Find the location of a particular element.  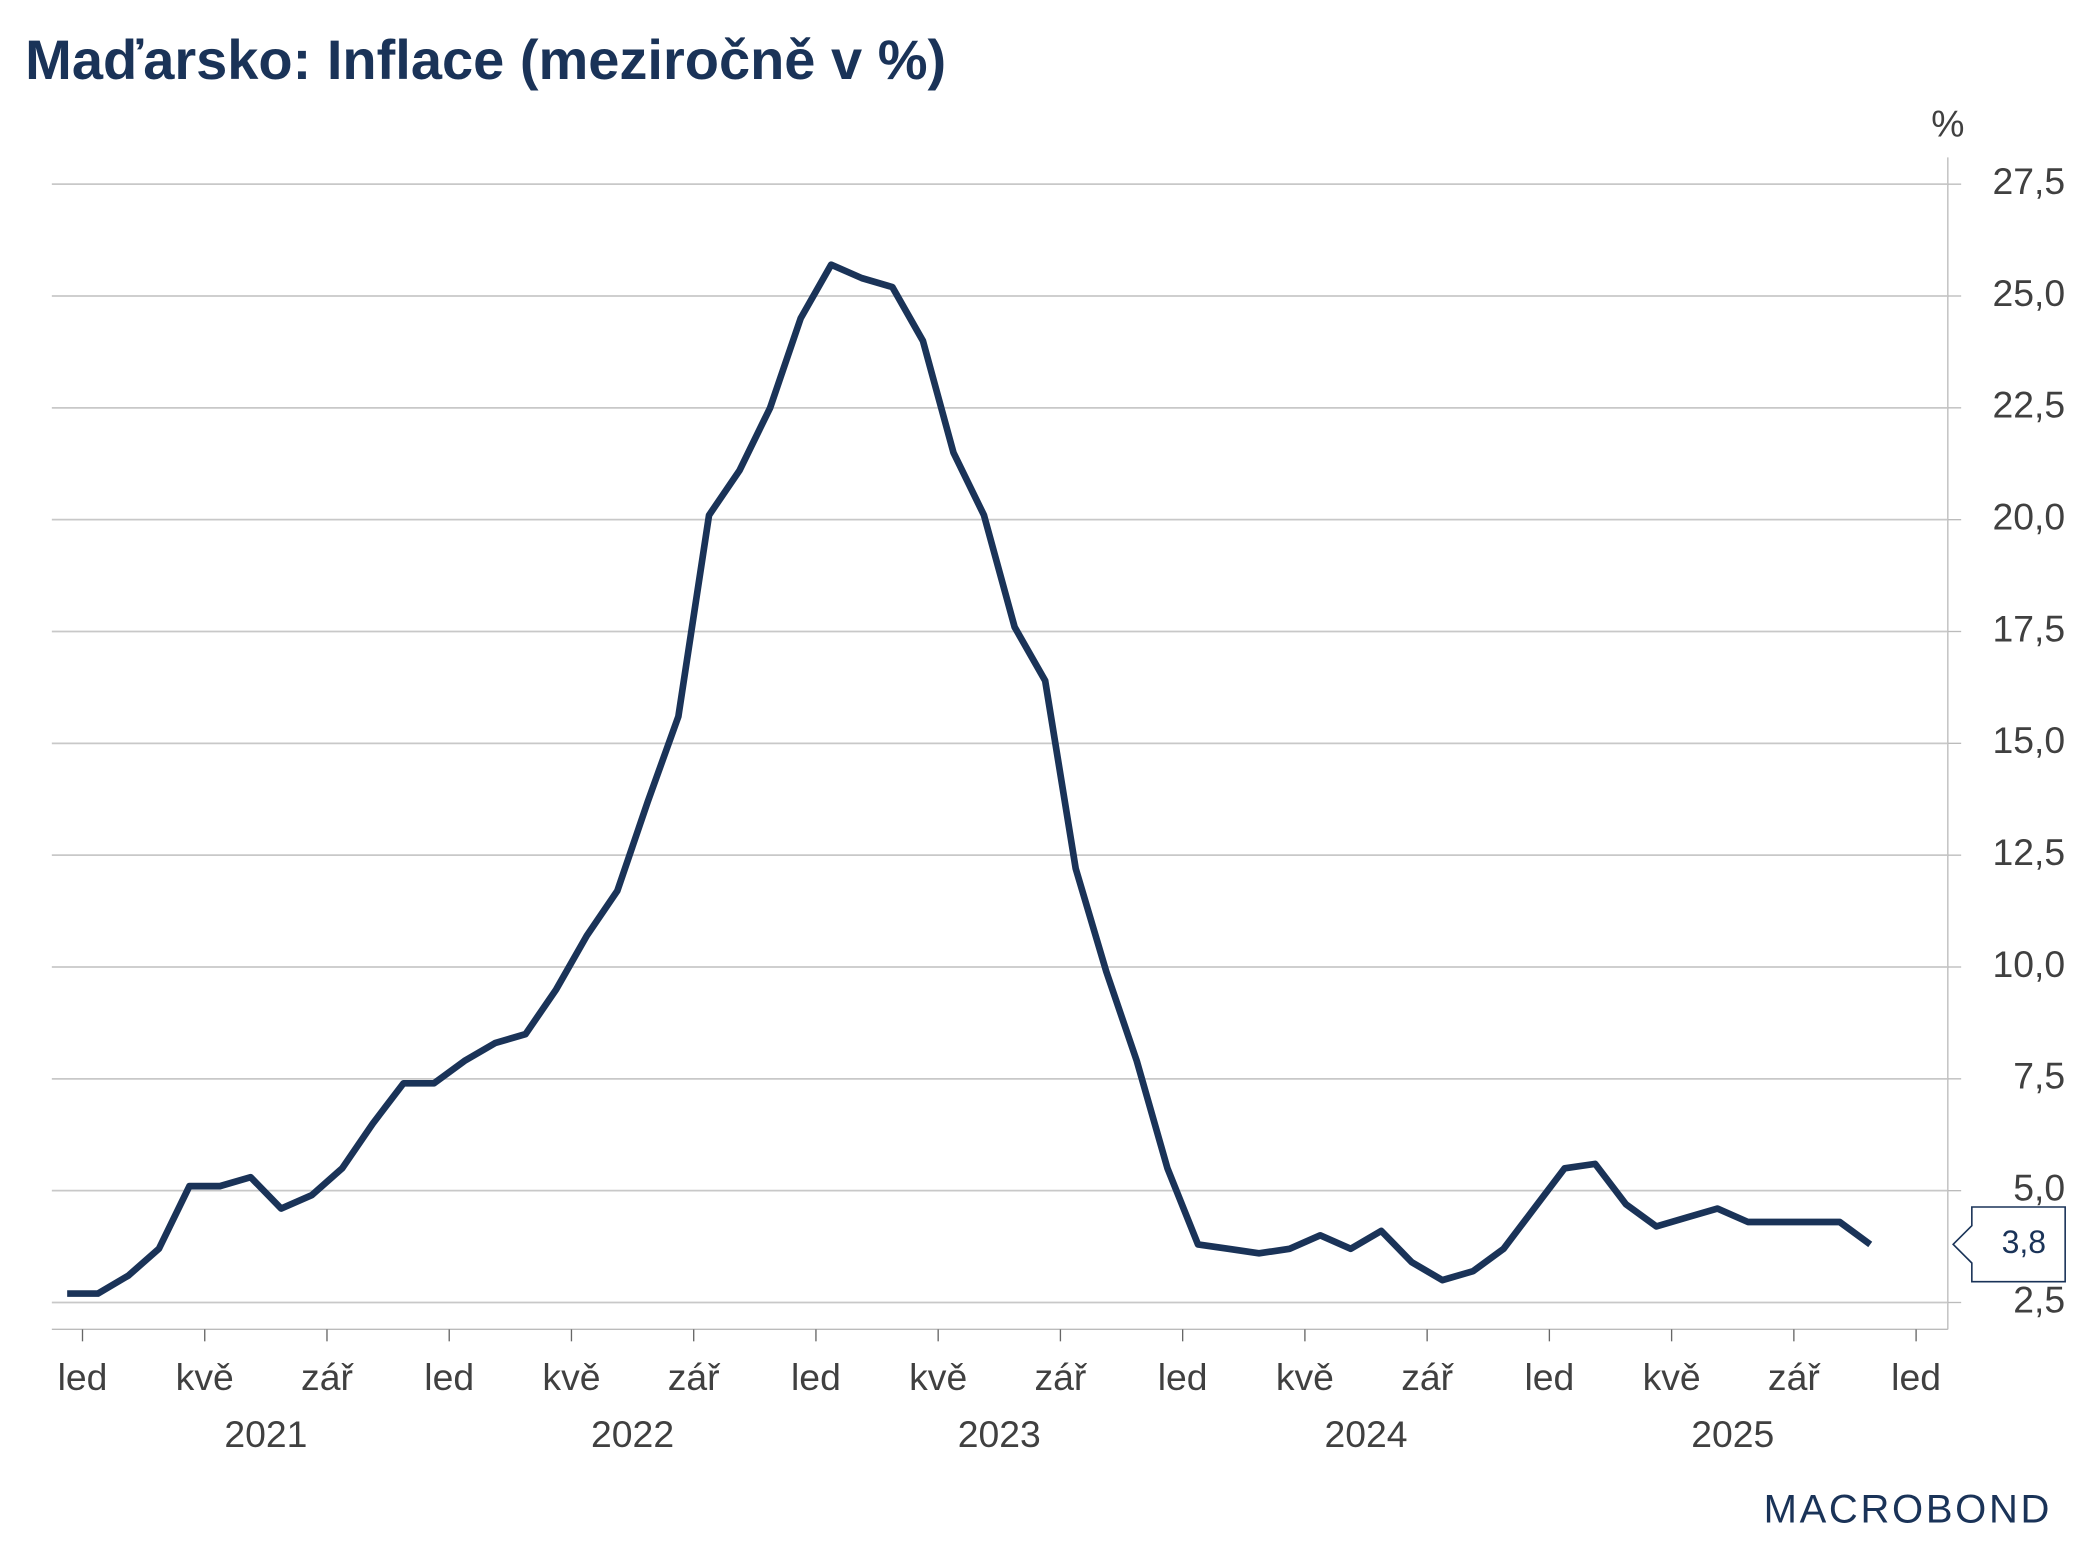

y-tick-label: 25,0 is located at coordinates (2029, 293).